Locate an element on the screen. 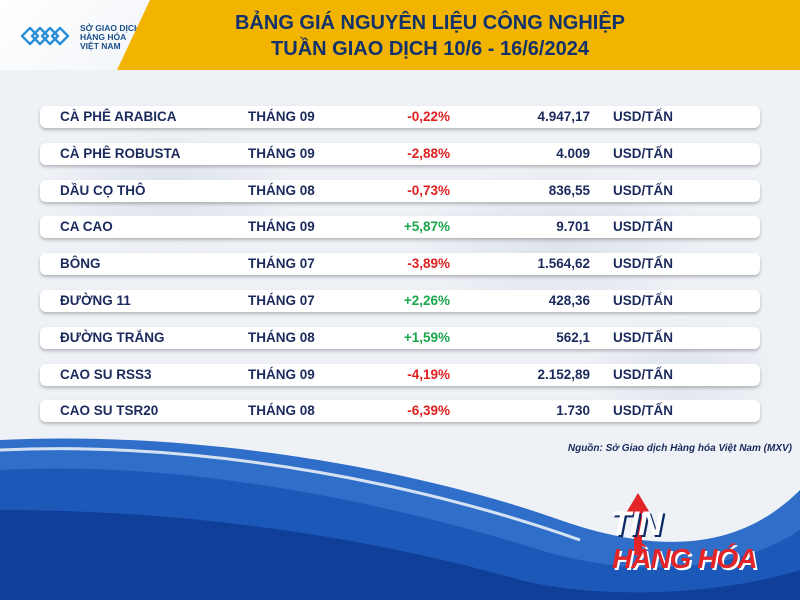  price-change: -0,22% is located at coordinates (428, 116).